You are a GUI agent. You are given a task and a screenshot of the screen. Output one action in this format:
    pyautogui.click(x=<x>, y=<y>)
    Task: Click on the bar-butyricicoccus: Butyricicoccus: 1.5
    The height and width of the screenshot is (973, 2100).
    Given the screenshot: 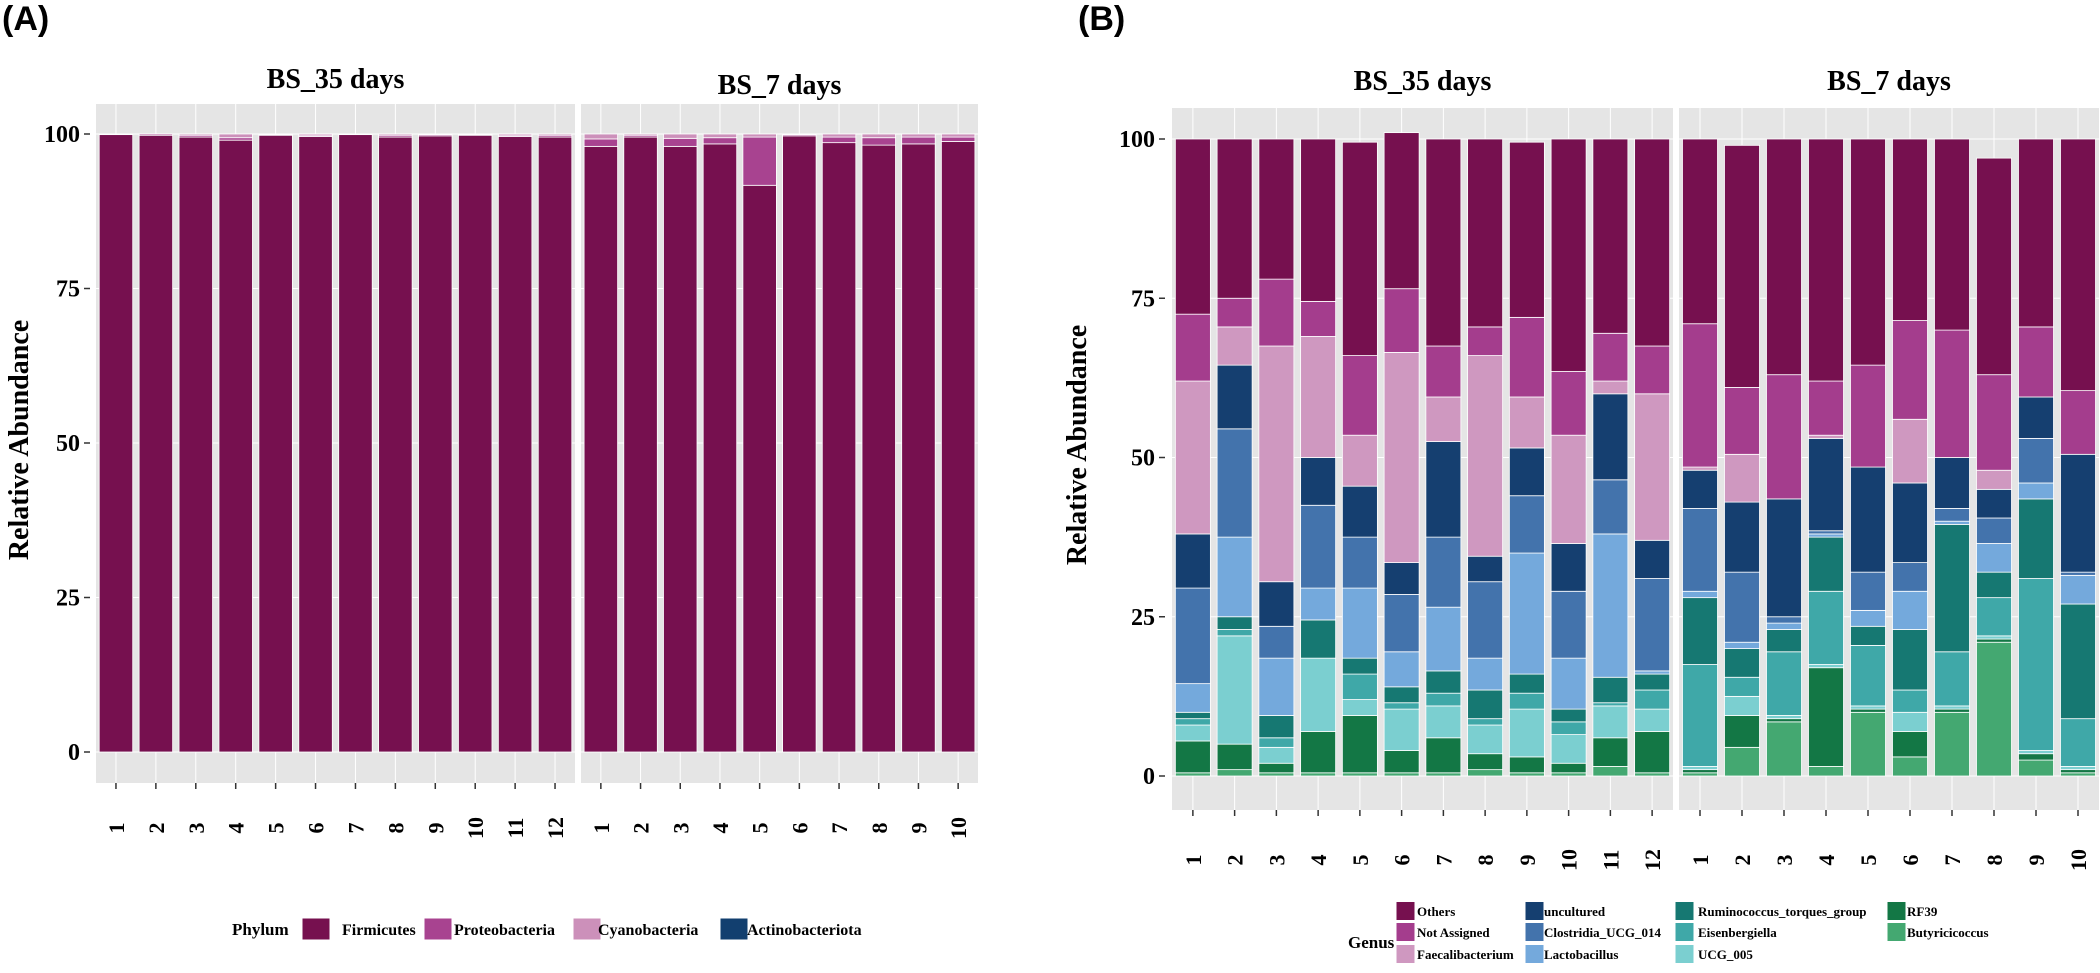 What is the action you would take?
    pyautogui.click(x=1610, y=771)
    